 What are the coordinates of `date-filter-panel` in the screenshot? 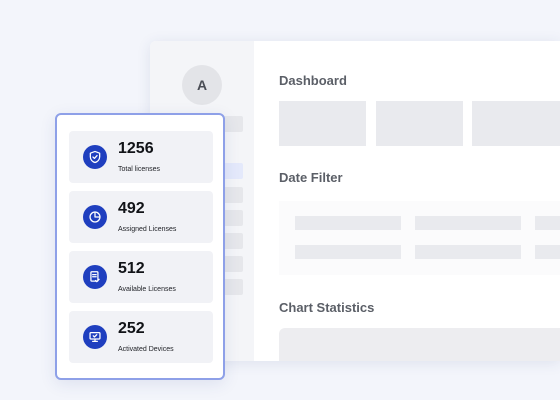 It's located at (419, 238).